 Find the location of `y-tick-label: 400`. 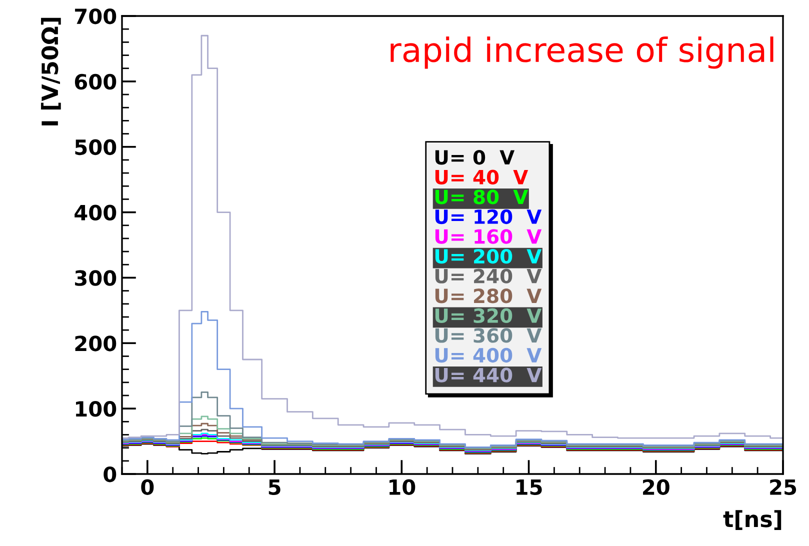

y-tick-label: 400 is located at coordinates (95, 212).